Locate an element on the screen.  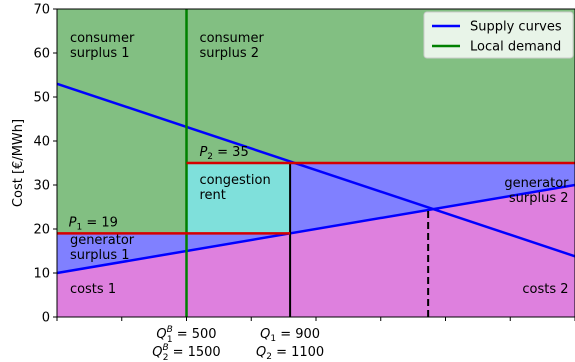
region-congestion-rent-label: congestion rent is located at coordinates (234, 188).